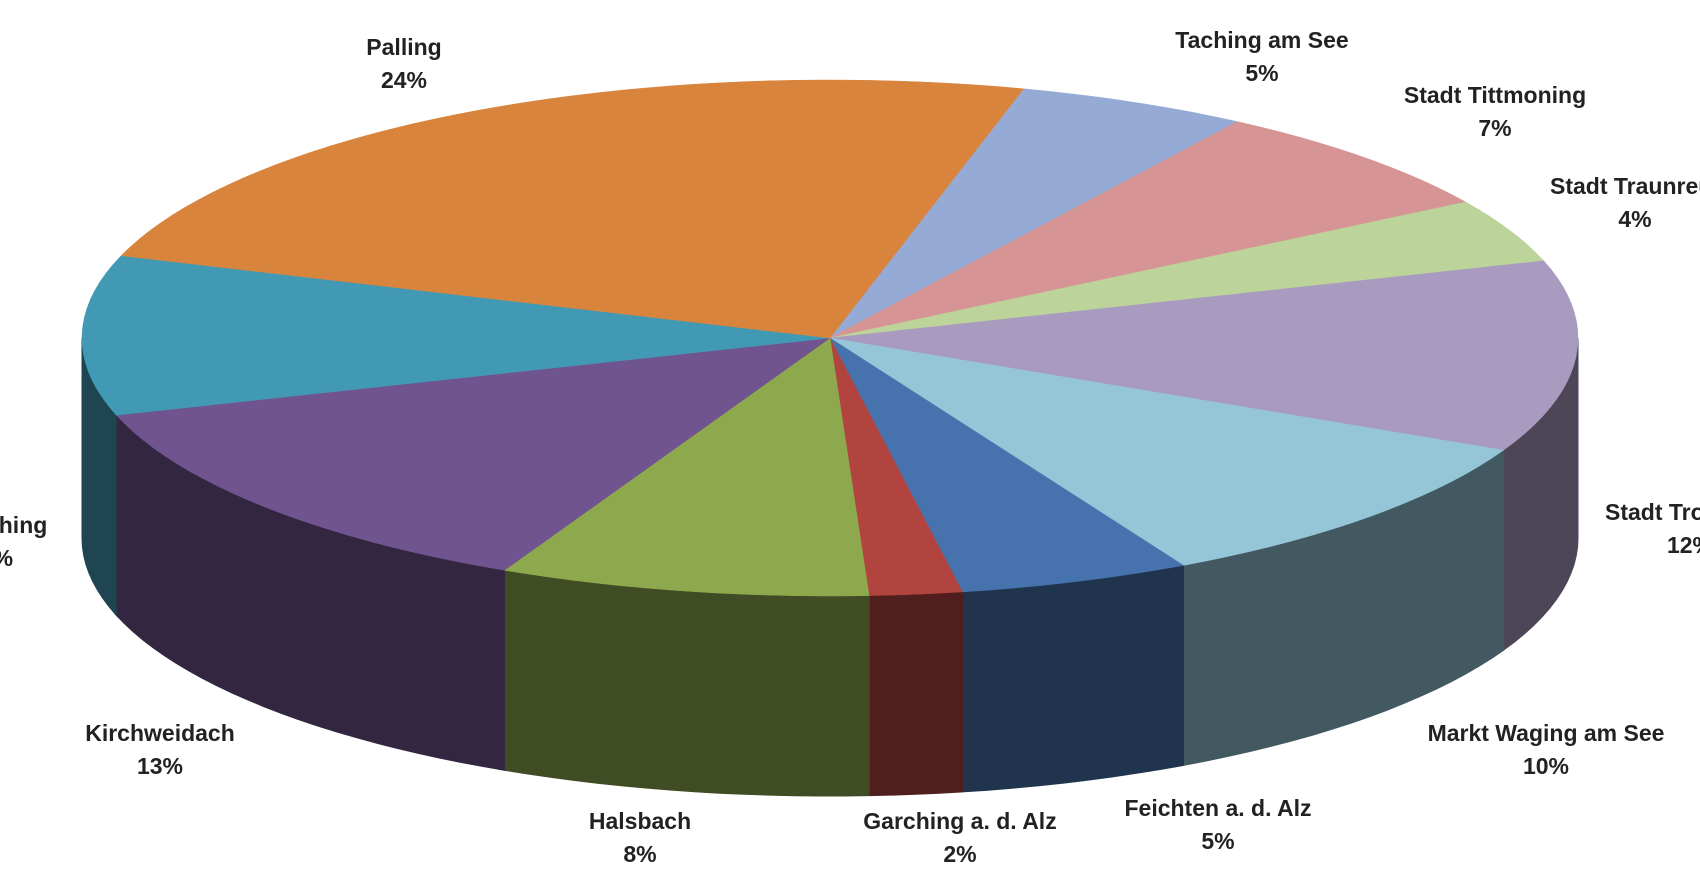 The image size is (1700, 895). What do you see at coordinates (1495, 95) in the screenshot?
I see `slice-label: Stadt Tittmoning` at bounding box center [1495, 95].